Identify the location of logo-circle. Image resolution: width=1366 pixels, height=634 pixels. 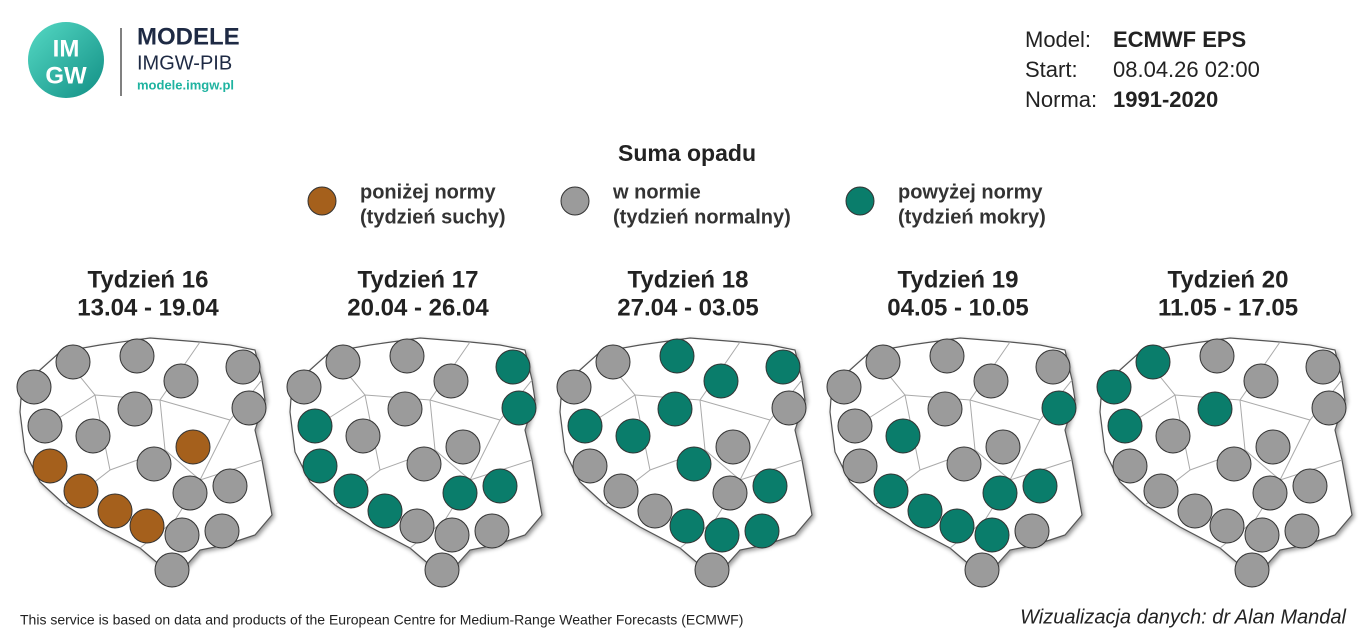
(66, 60).